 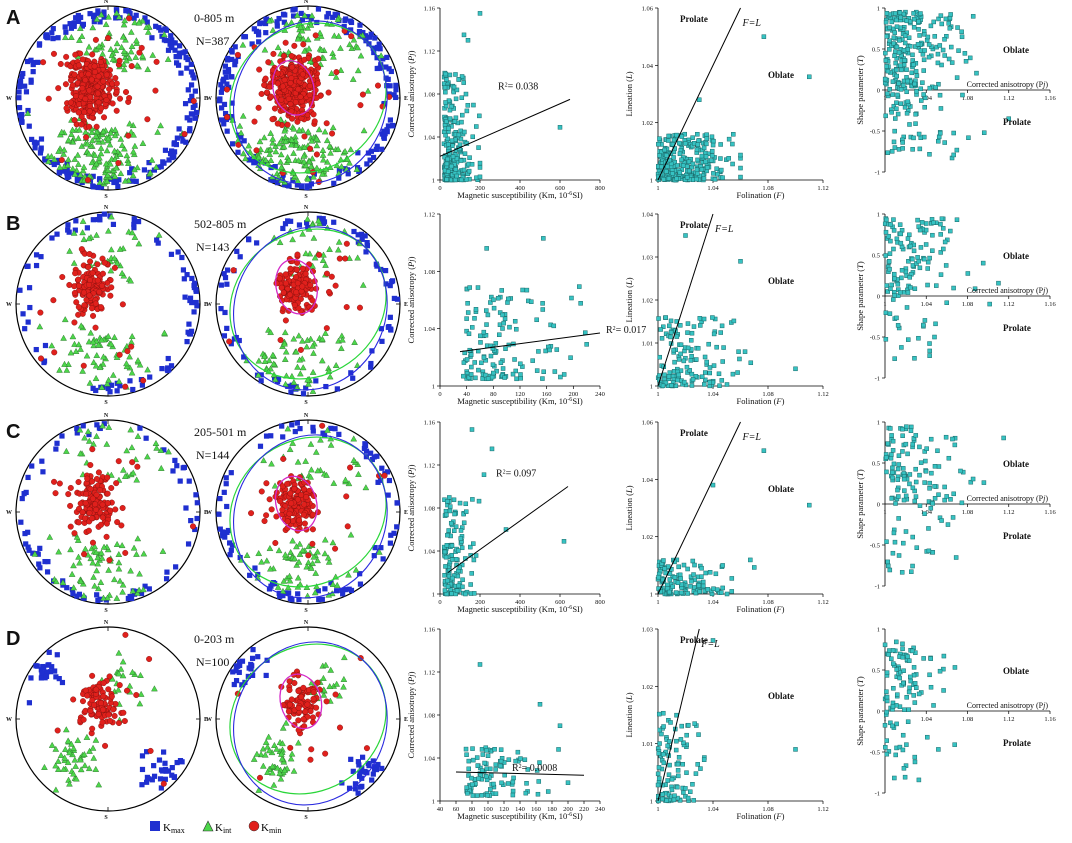 I want to click on depth-label: 205-501 m, so click(x=220, y=432).